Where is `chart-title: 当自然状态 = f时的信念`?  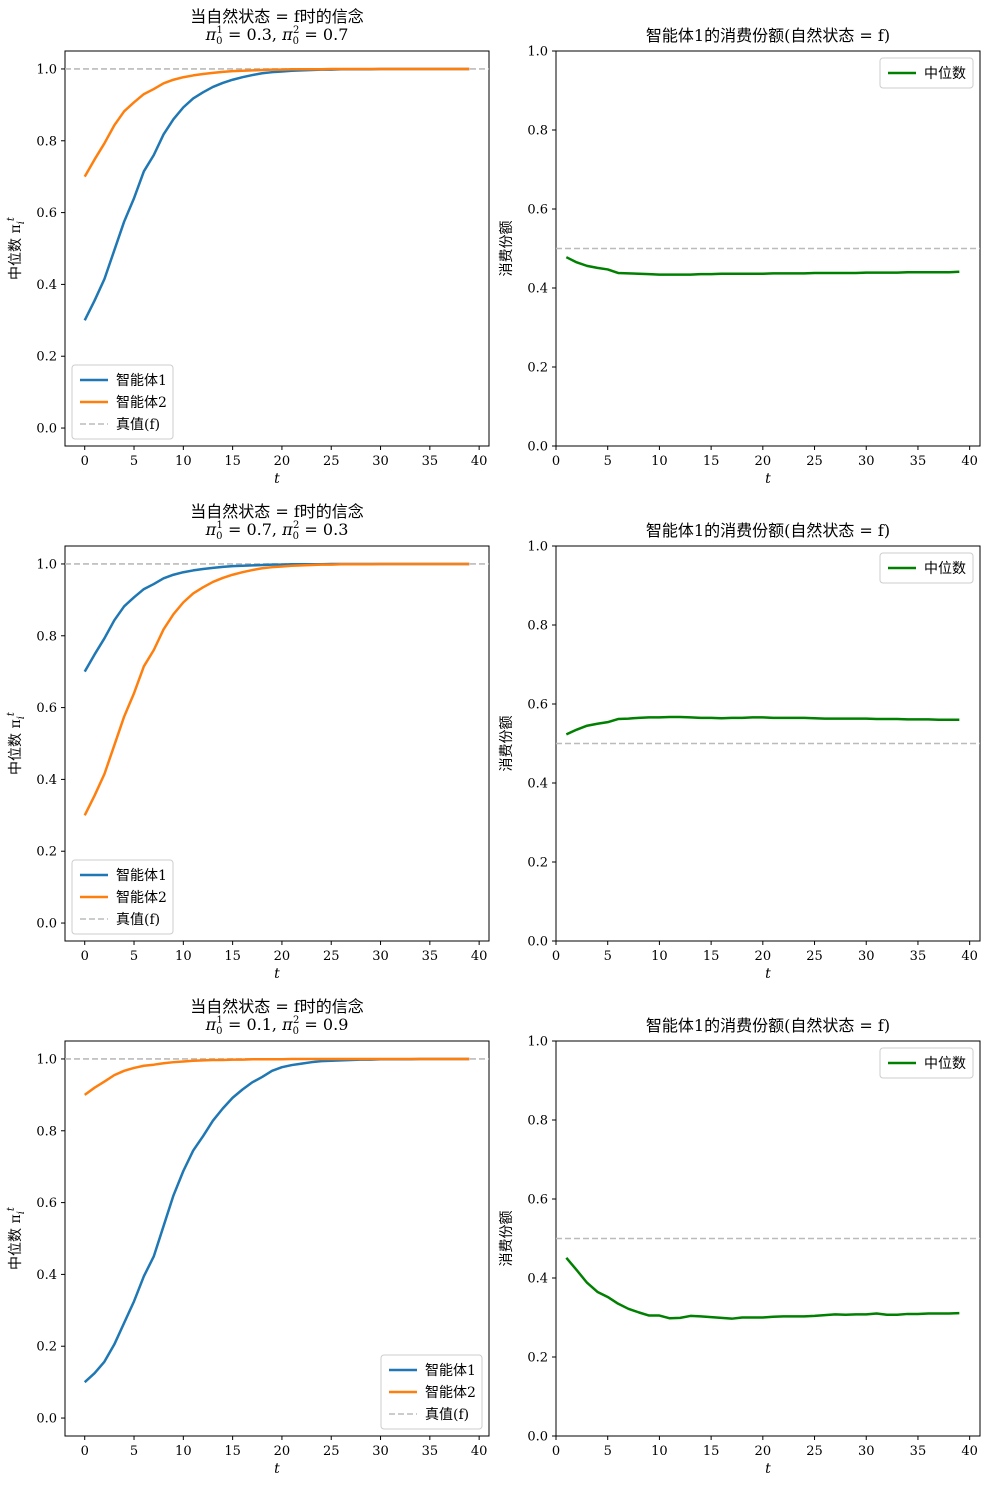
chart-title: 当自然状态 = f时的信念 is located at coordinates (277, 511).